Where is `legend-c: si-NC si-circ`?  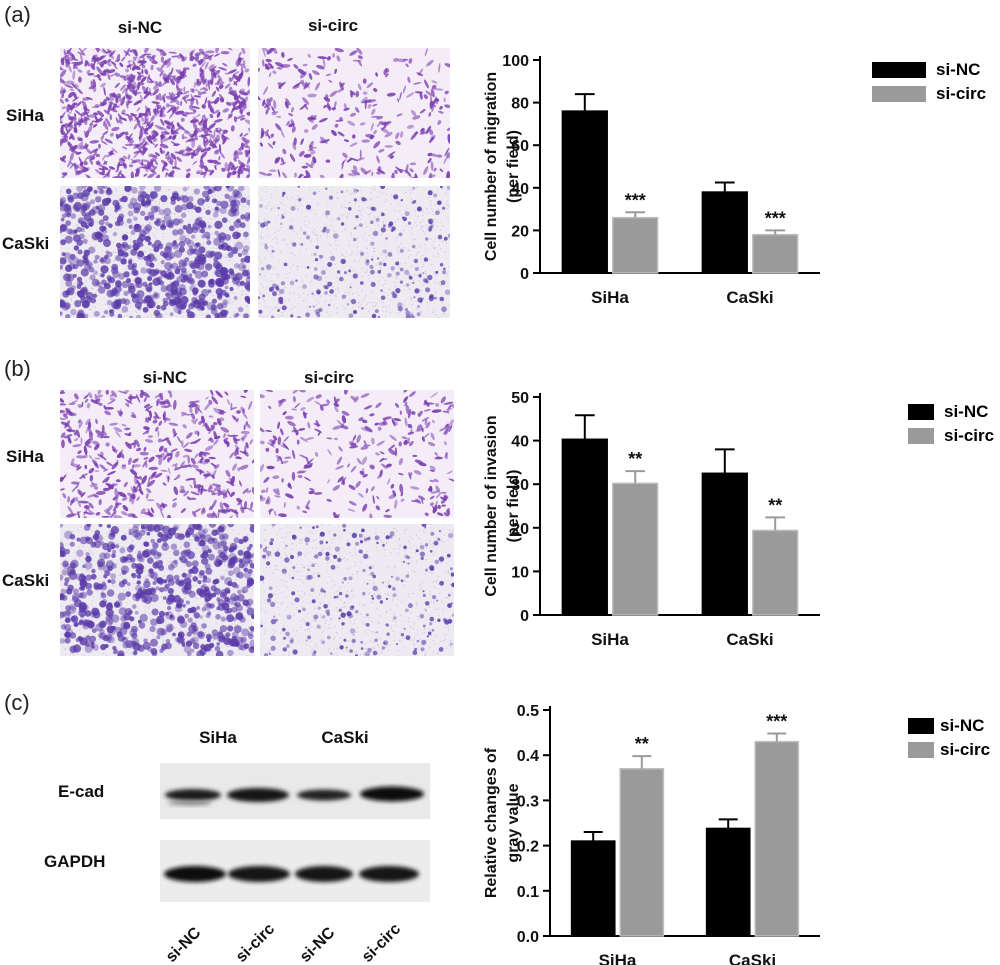
legend-c: si-NC si-circ is located at coordinates (949, 738).